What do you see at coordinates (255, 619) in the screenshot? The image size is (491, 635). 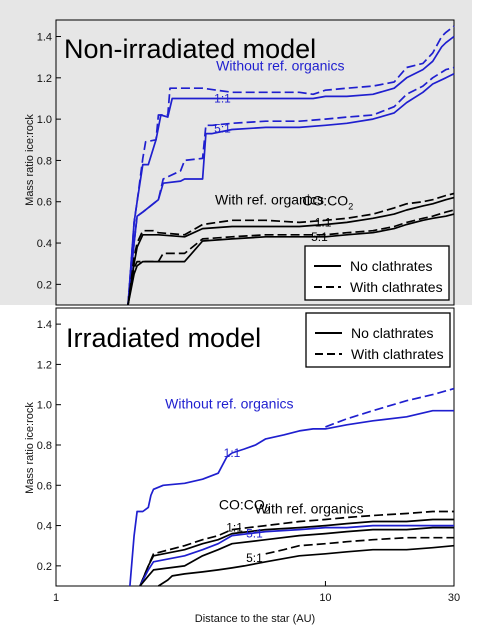 I see `x-axis-label: Distance to the star (AU)` at bounding box center [255, 619].